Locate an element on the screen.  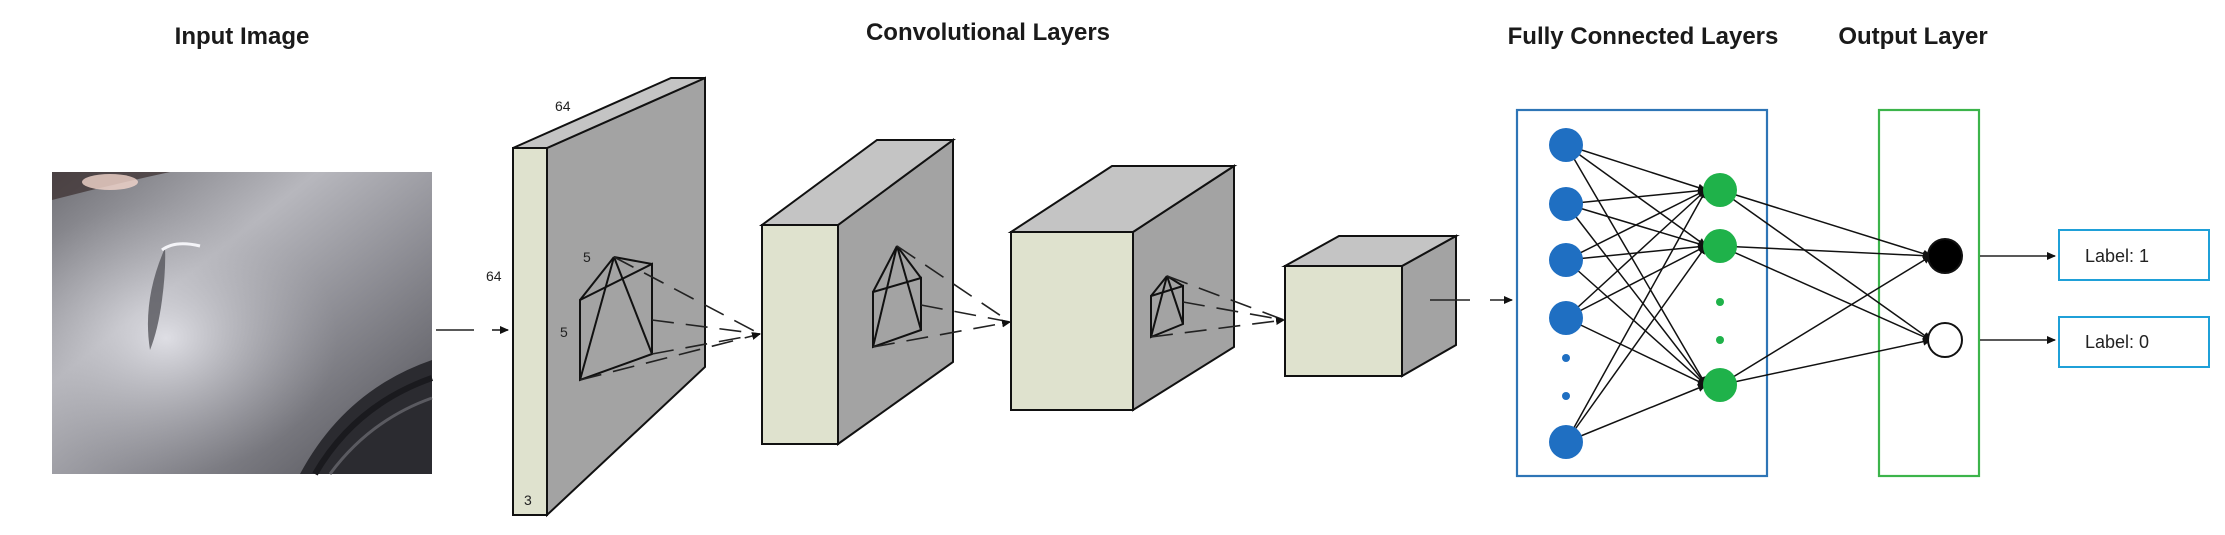
fc-connections is located at coordinates (1748, 293).